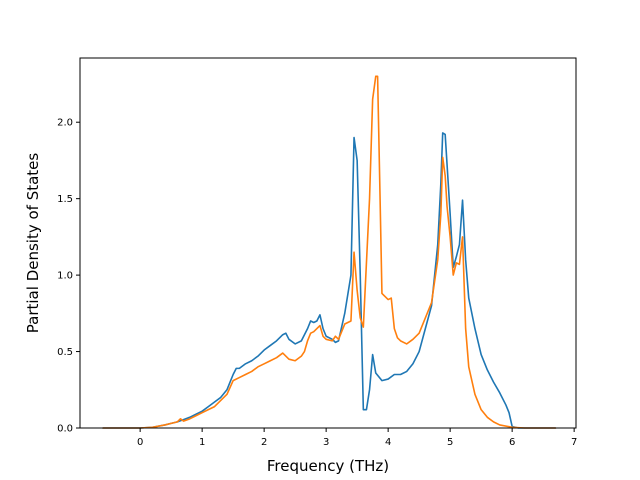 The image size is (640, 480). I want to click on y-axis-ticks: 0.0 0.5 1.0 1.5 2.0, so click(68, 276).